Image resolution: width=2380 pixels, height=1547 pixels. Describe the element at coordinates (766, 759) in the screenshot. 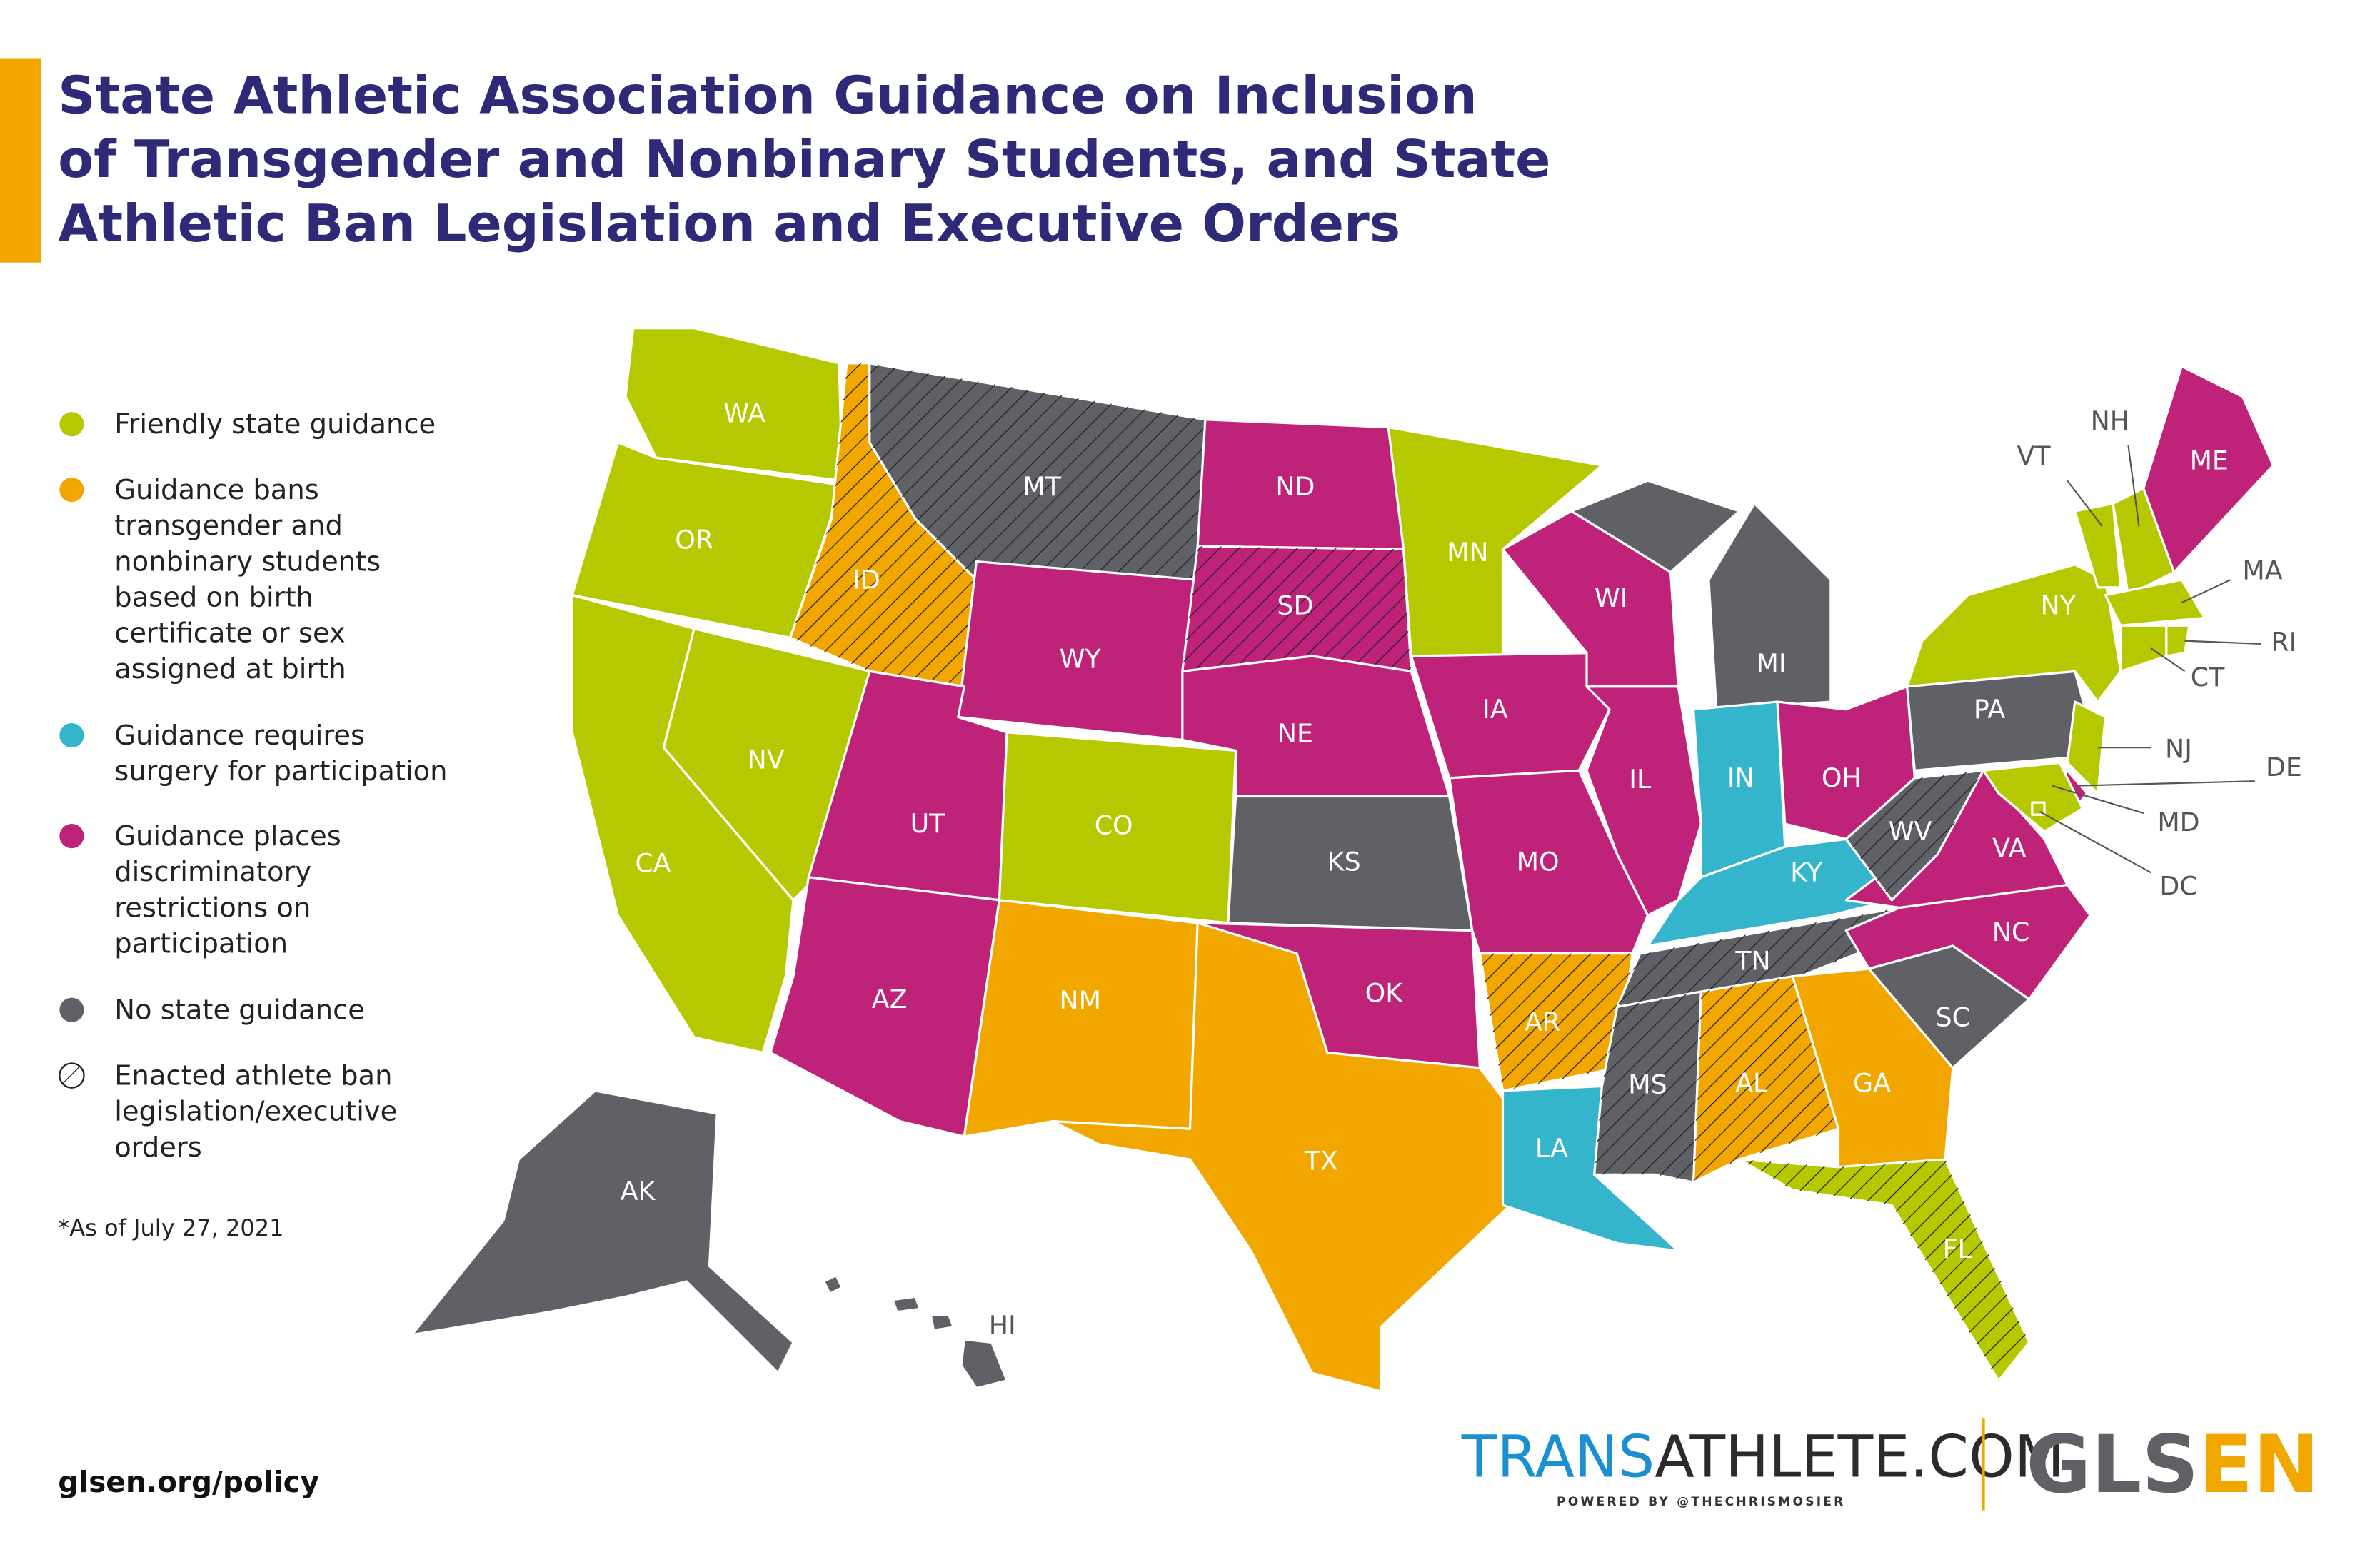

I see `state-label: NV` at that location.